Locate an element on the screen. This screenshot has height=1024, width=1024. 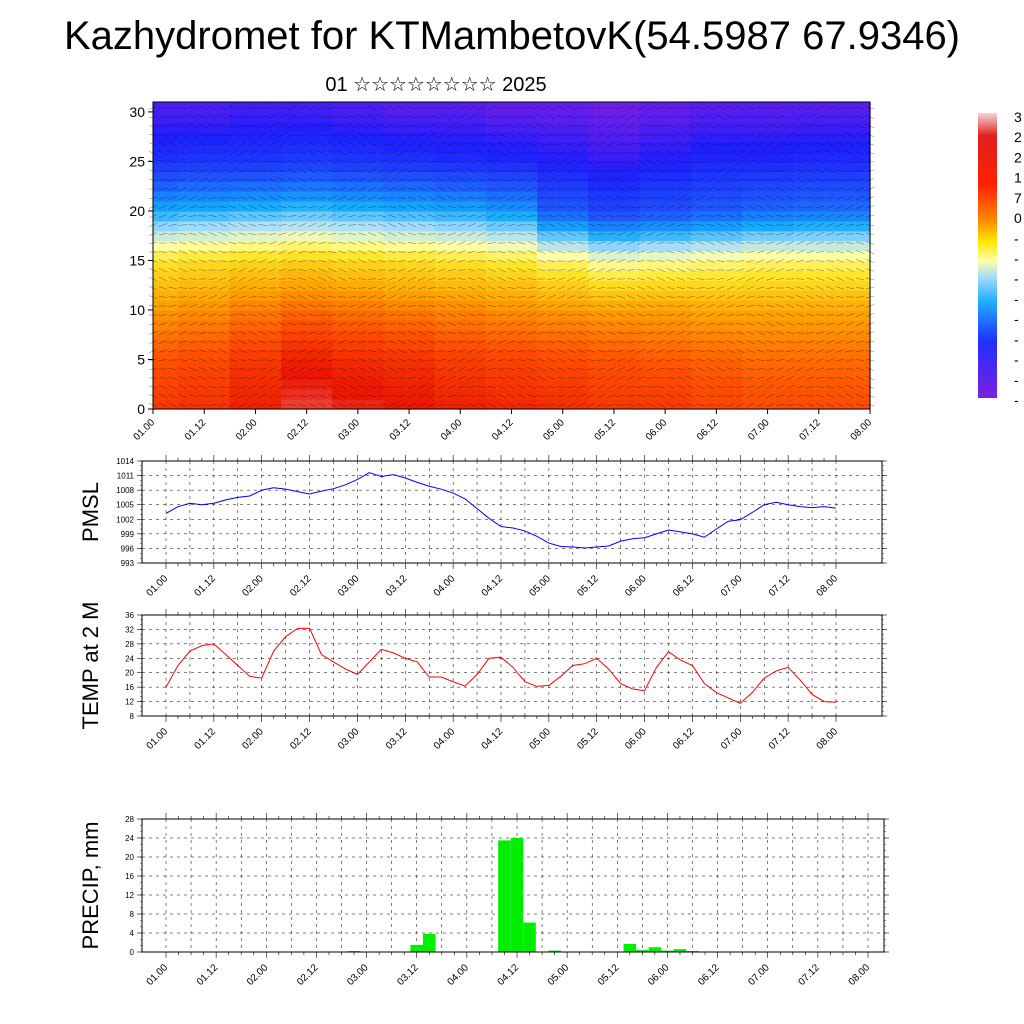
x-tick-label: 02.12 is located at coordinates (301, 739).